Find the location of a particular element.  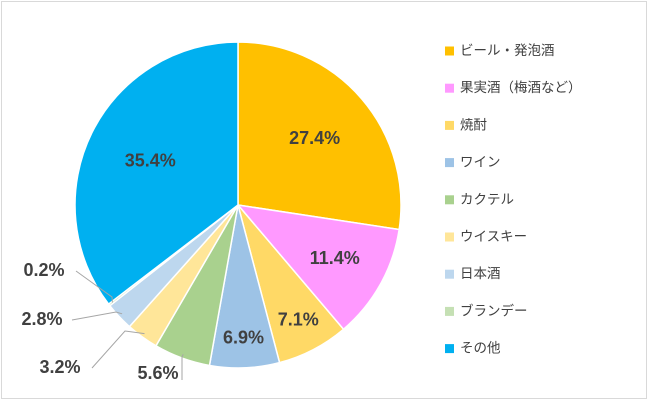

legend-label: ブランデー is located at coordinates (494, 310).